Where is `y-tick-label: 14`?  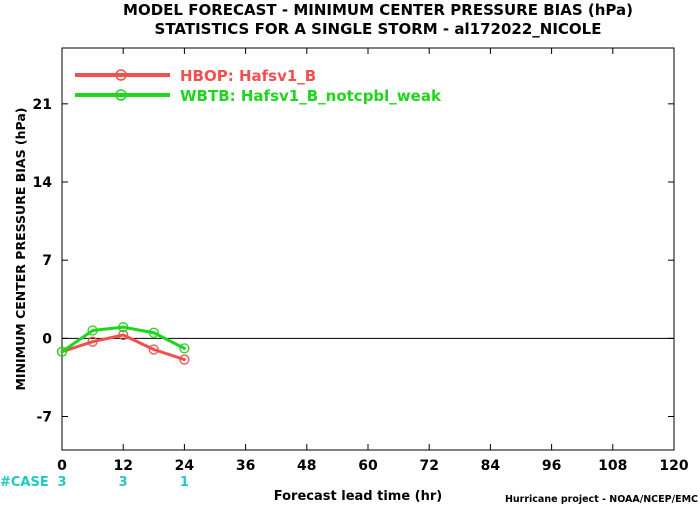
y-tick-label: 14 is located at coordinates (43, 183).